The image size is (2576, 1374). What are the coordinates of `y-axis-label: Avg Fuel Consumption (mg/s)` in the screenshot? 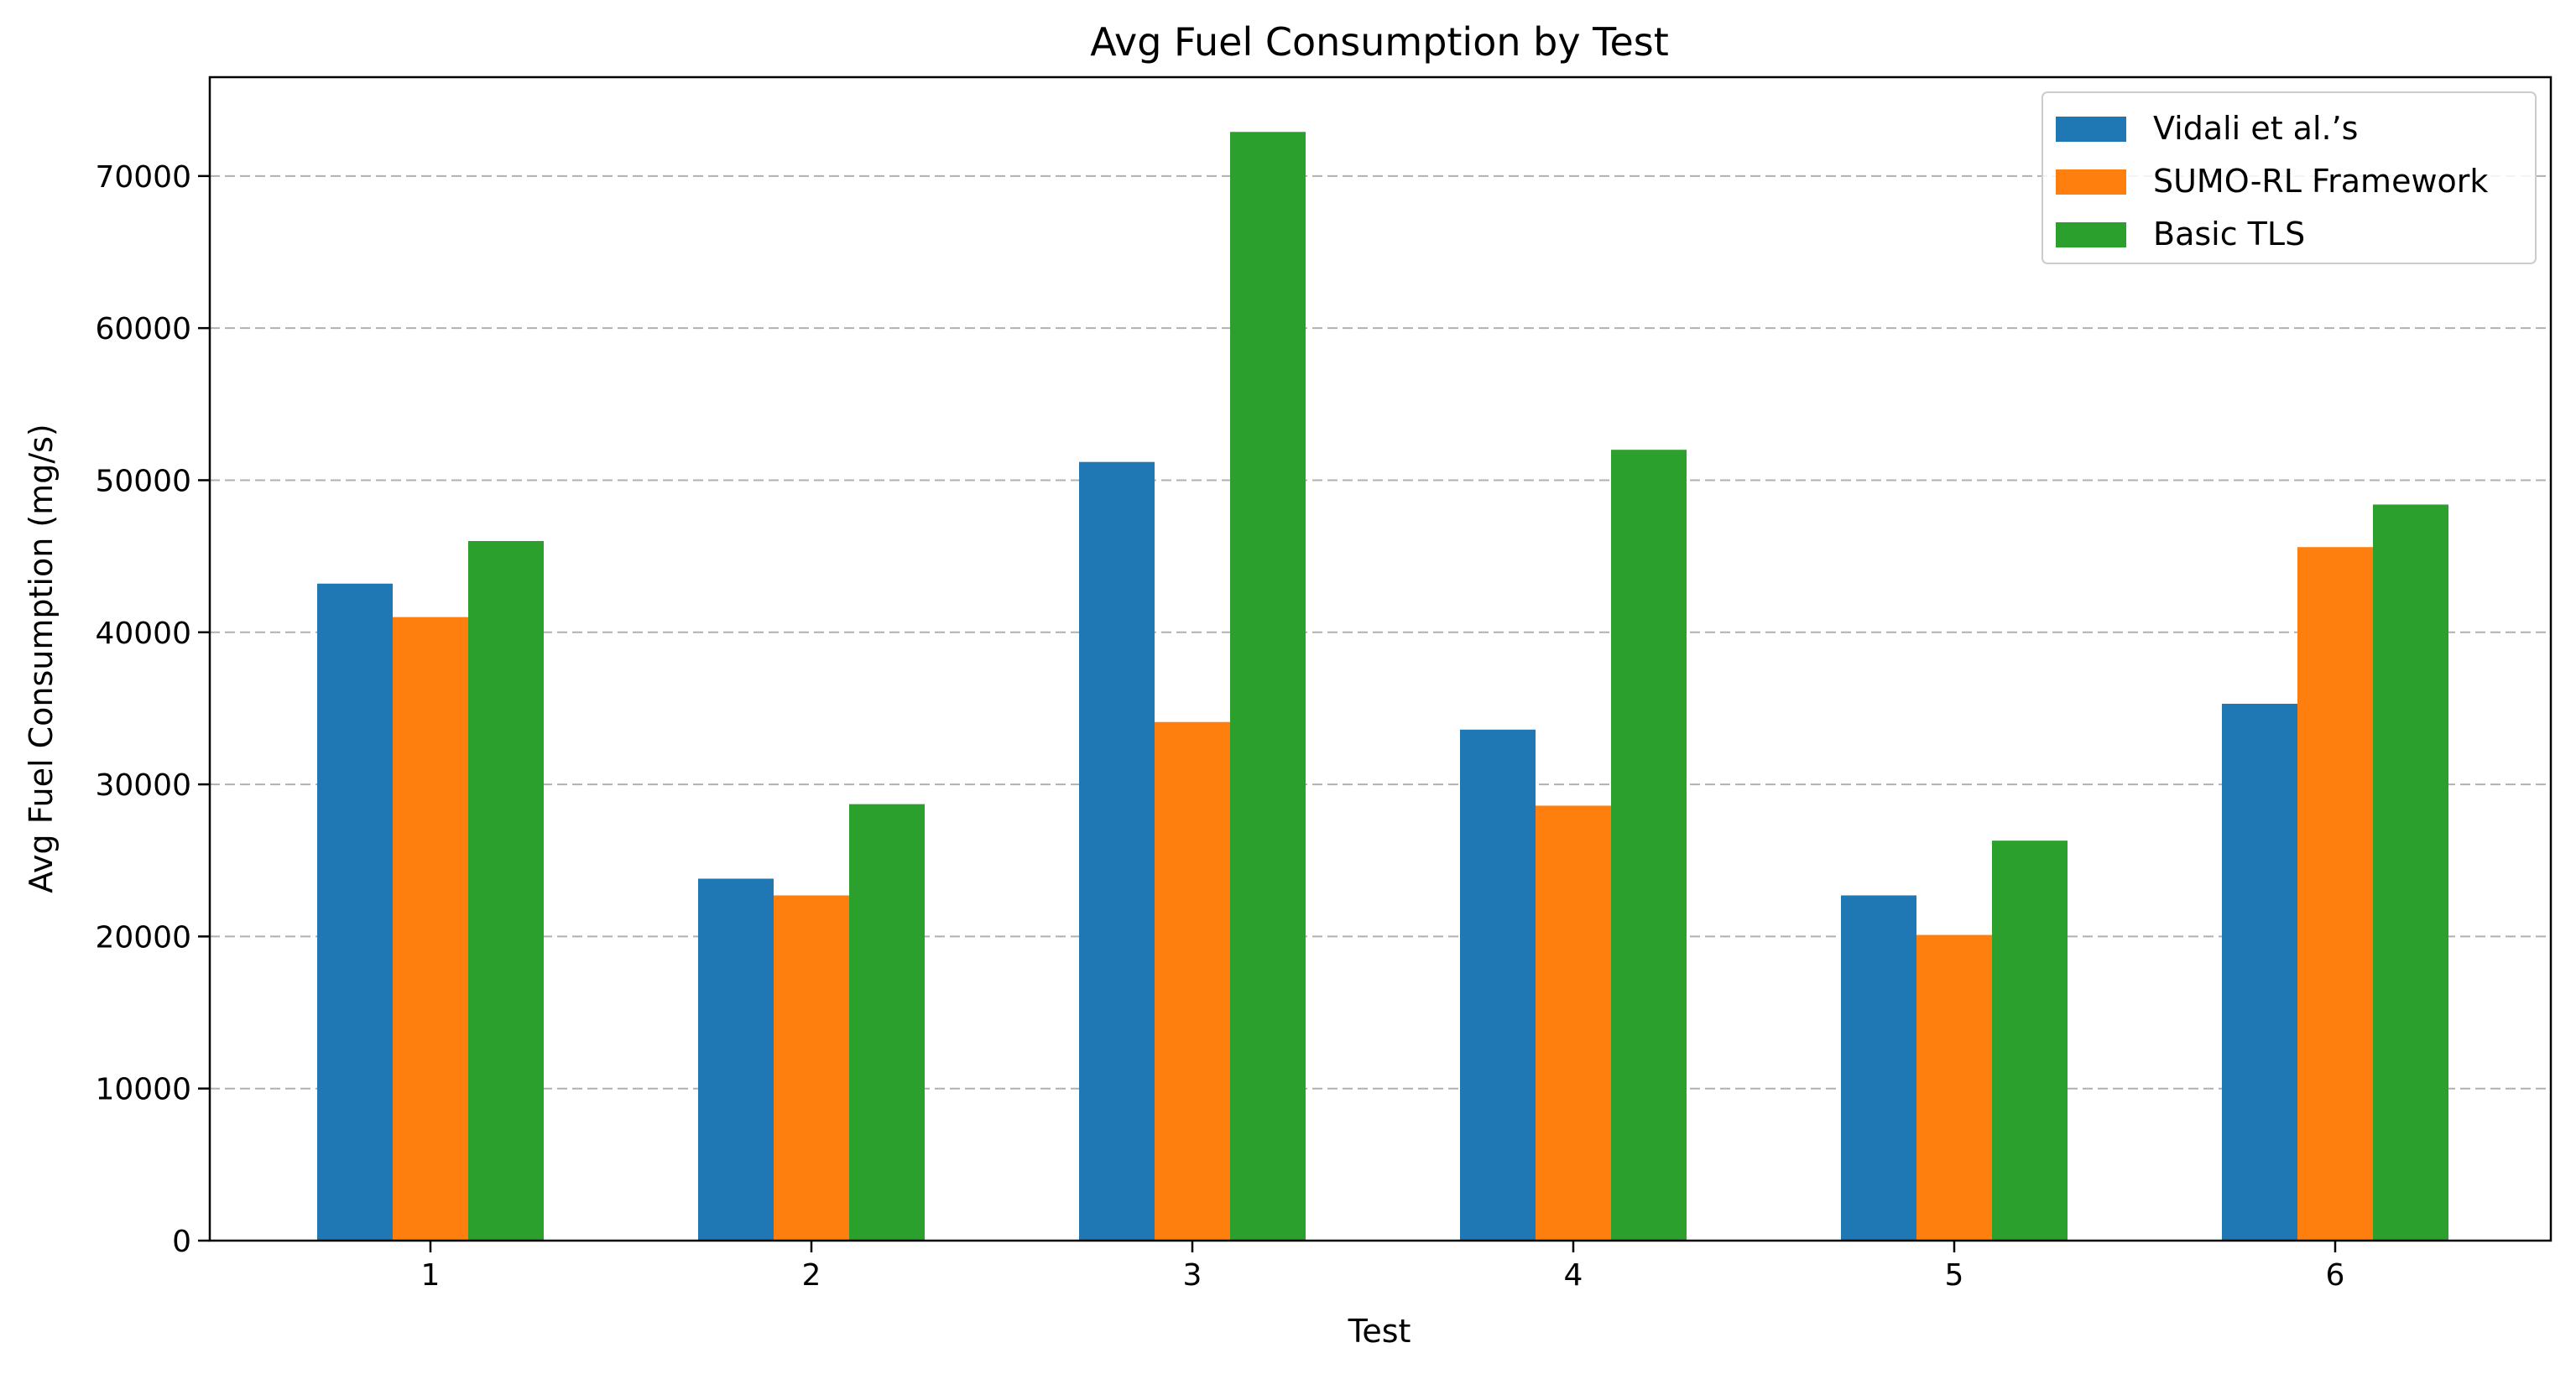 It's located at (41, 658).